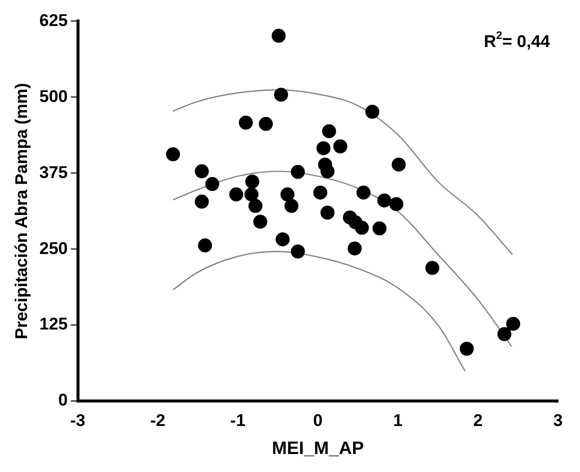  I want to click on y-tick-label: 375, so click(53, 172).